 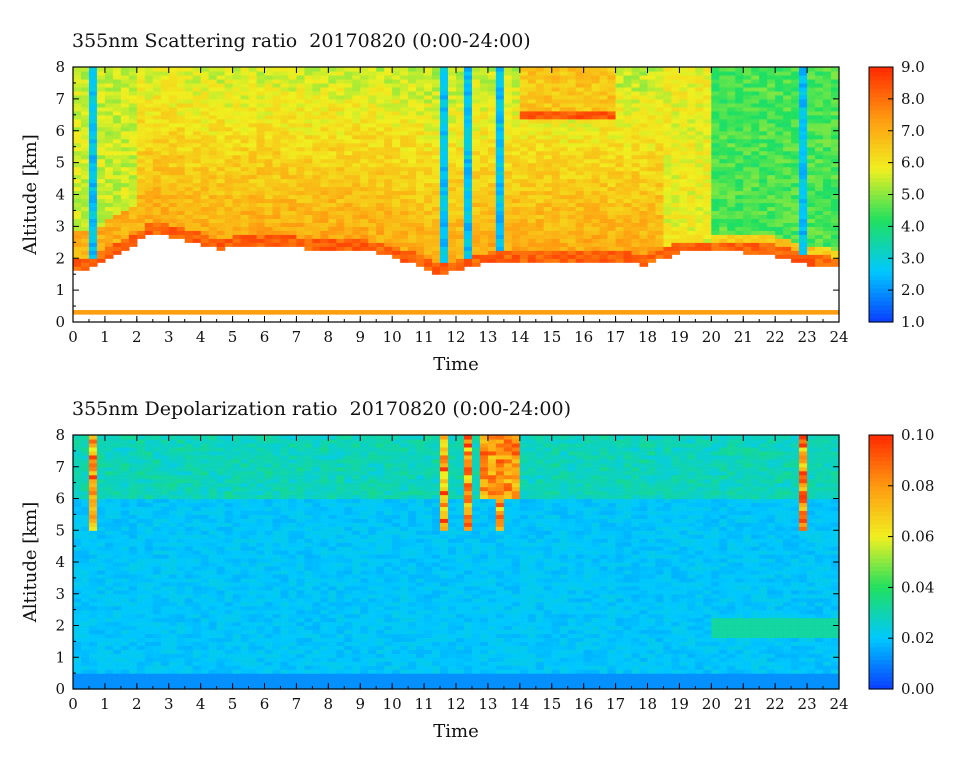 What do you see at coordinates (60, 290) in the screenshot?
I see `y-tick-label: 1` at bounding box center [60, 290].